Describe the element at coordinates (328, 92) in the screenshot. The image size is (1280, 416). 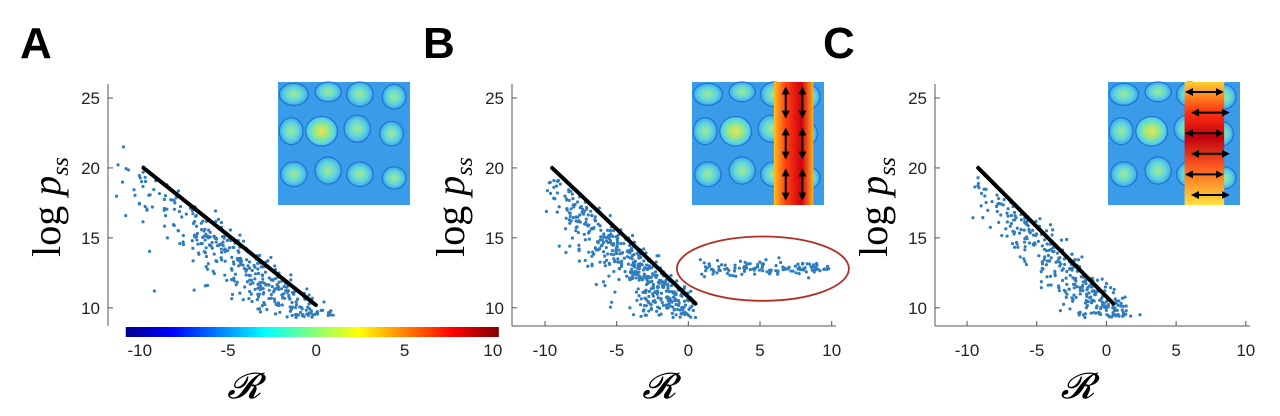
I see `inset-cell` at that location.